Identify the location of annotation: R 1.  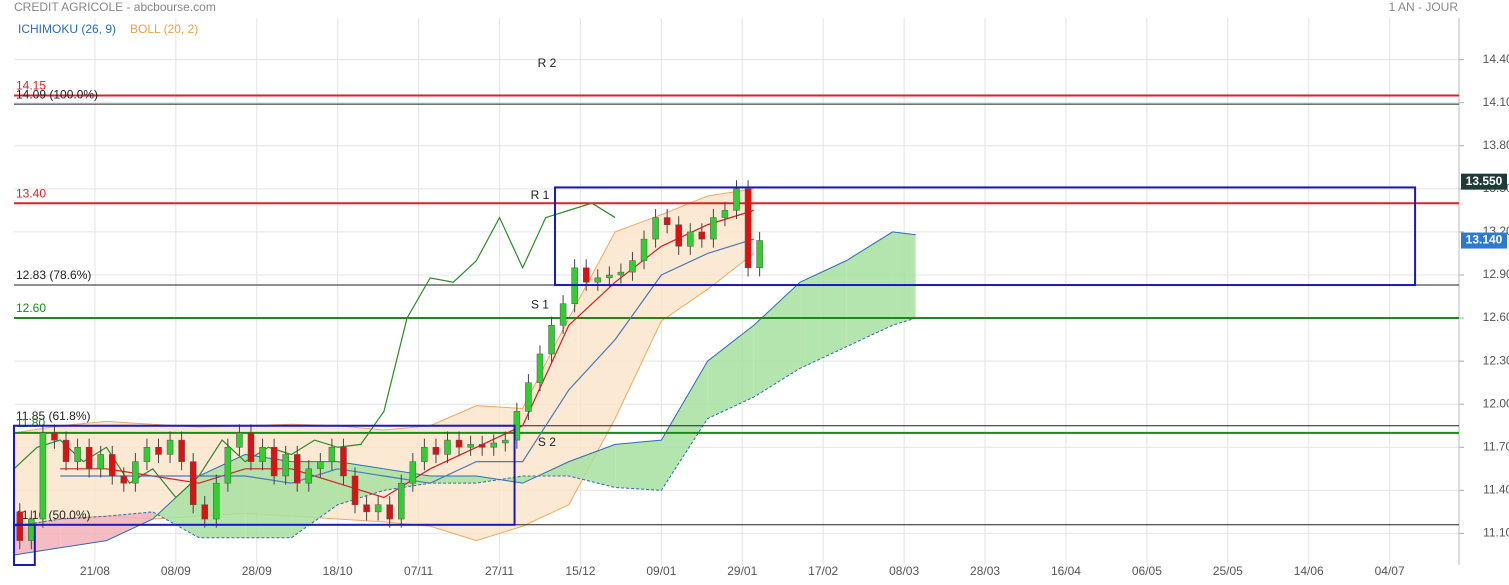
(540, 195).